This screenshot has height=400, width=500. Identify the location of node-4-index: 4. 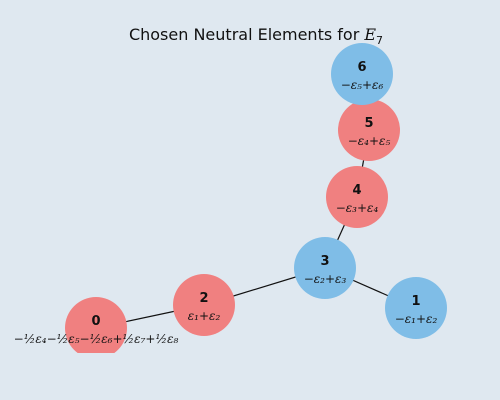
(356, 190).